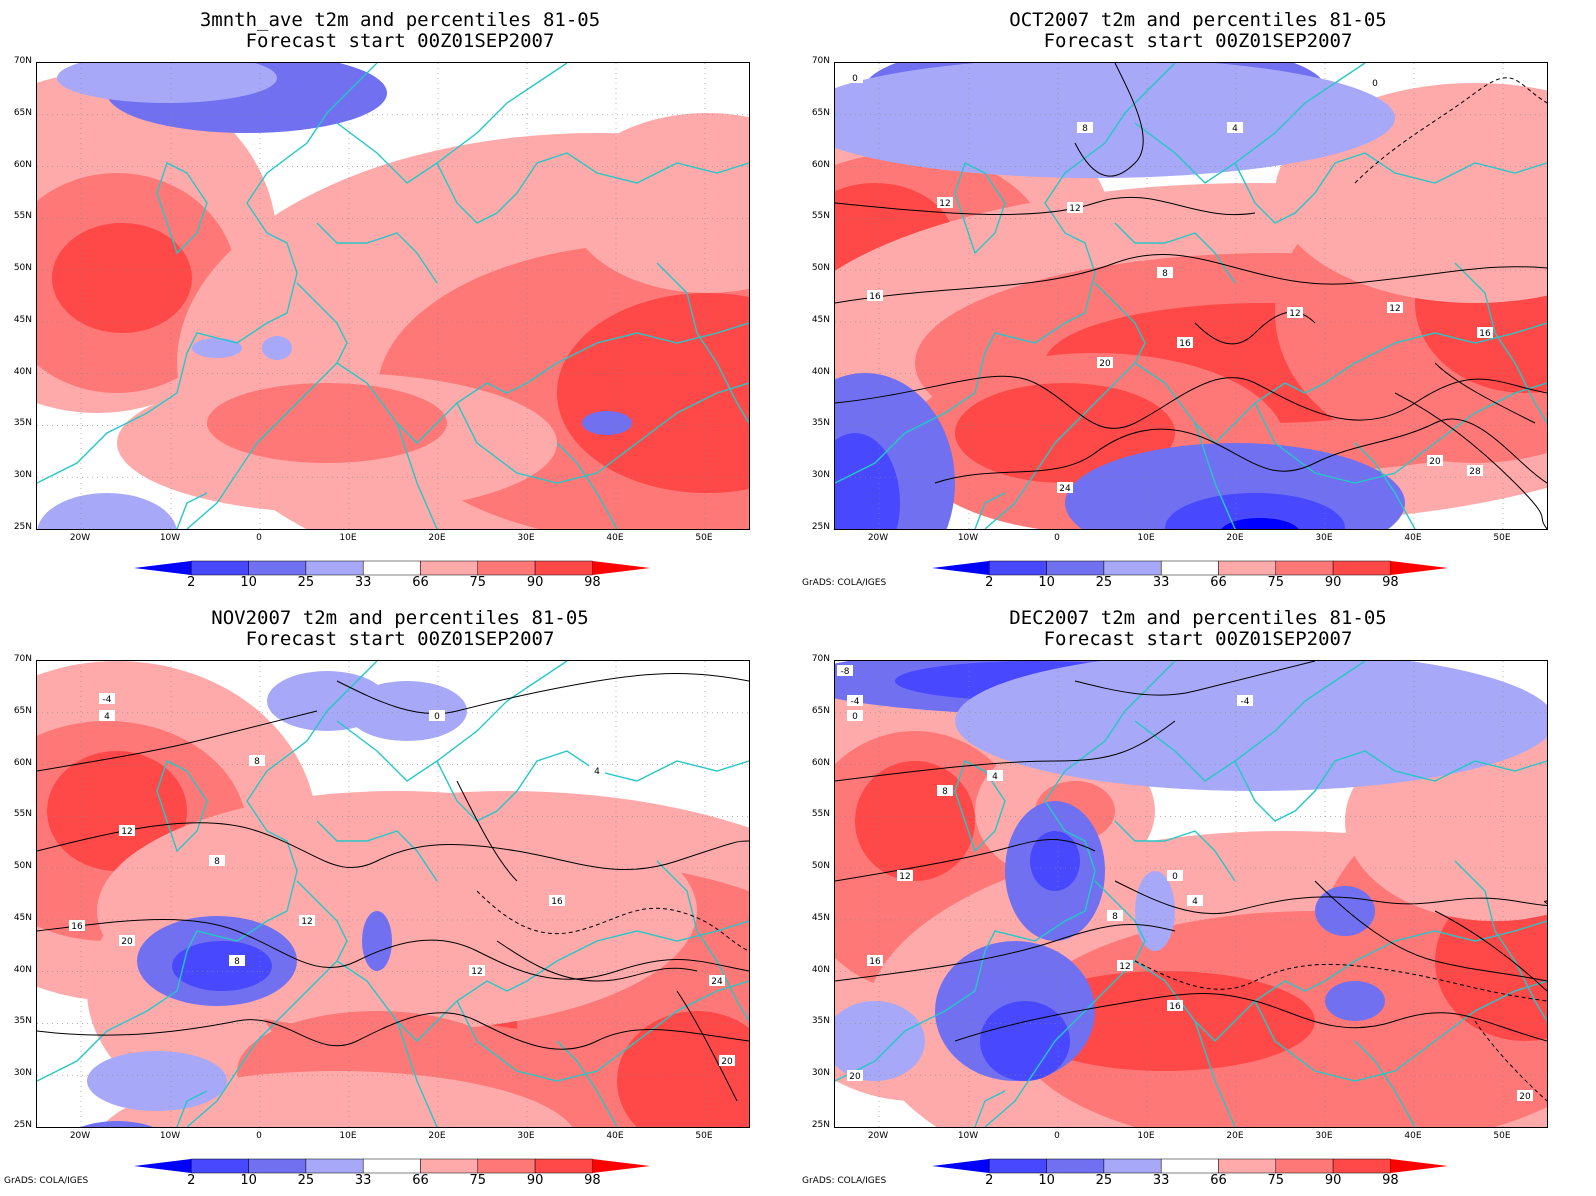 The width and height of the screenshot is (1596, 1196). I want to click on contour-label-text: 4, so click(107, 717).